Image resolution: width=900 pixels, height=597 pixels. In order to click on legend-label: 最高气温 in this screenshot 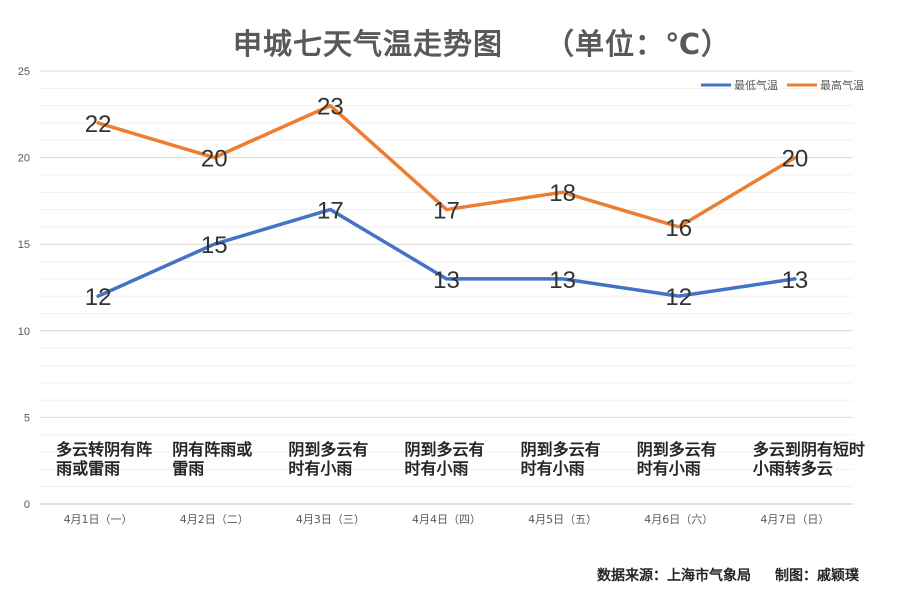, I will do `click(842, 85)`.